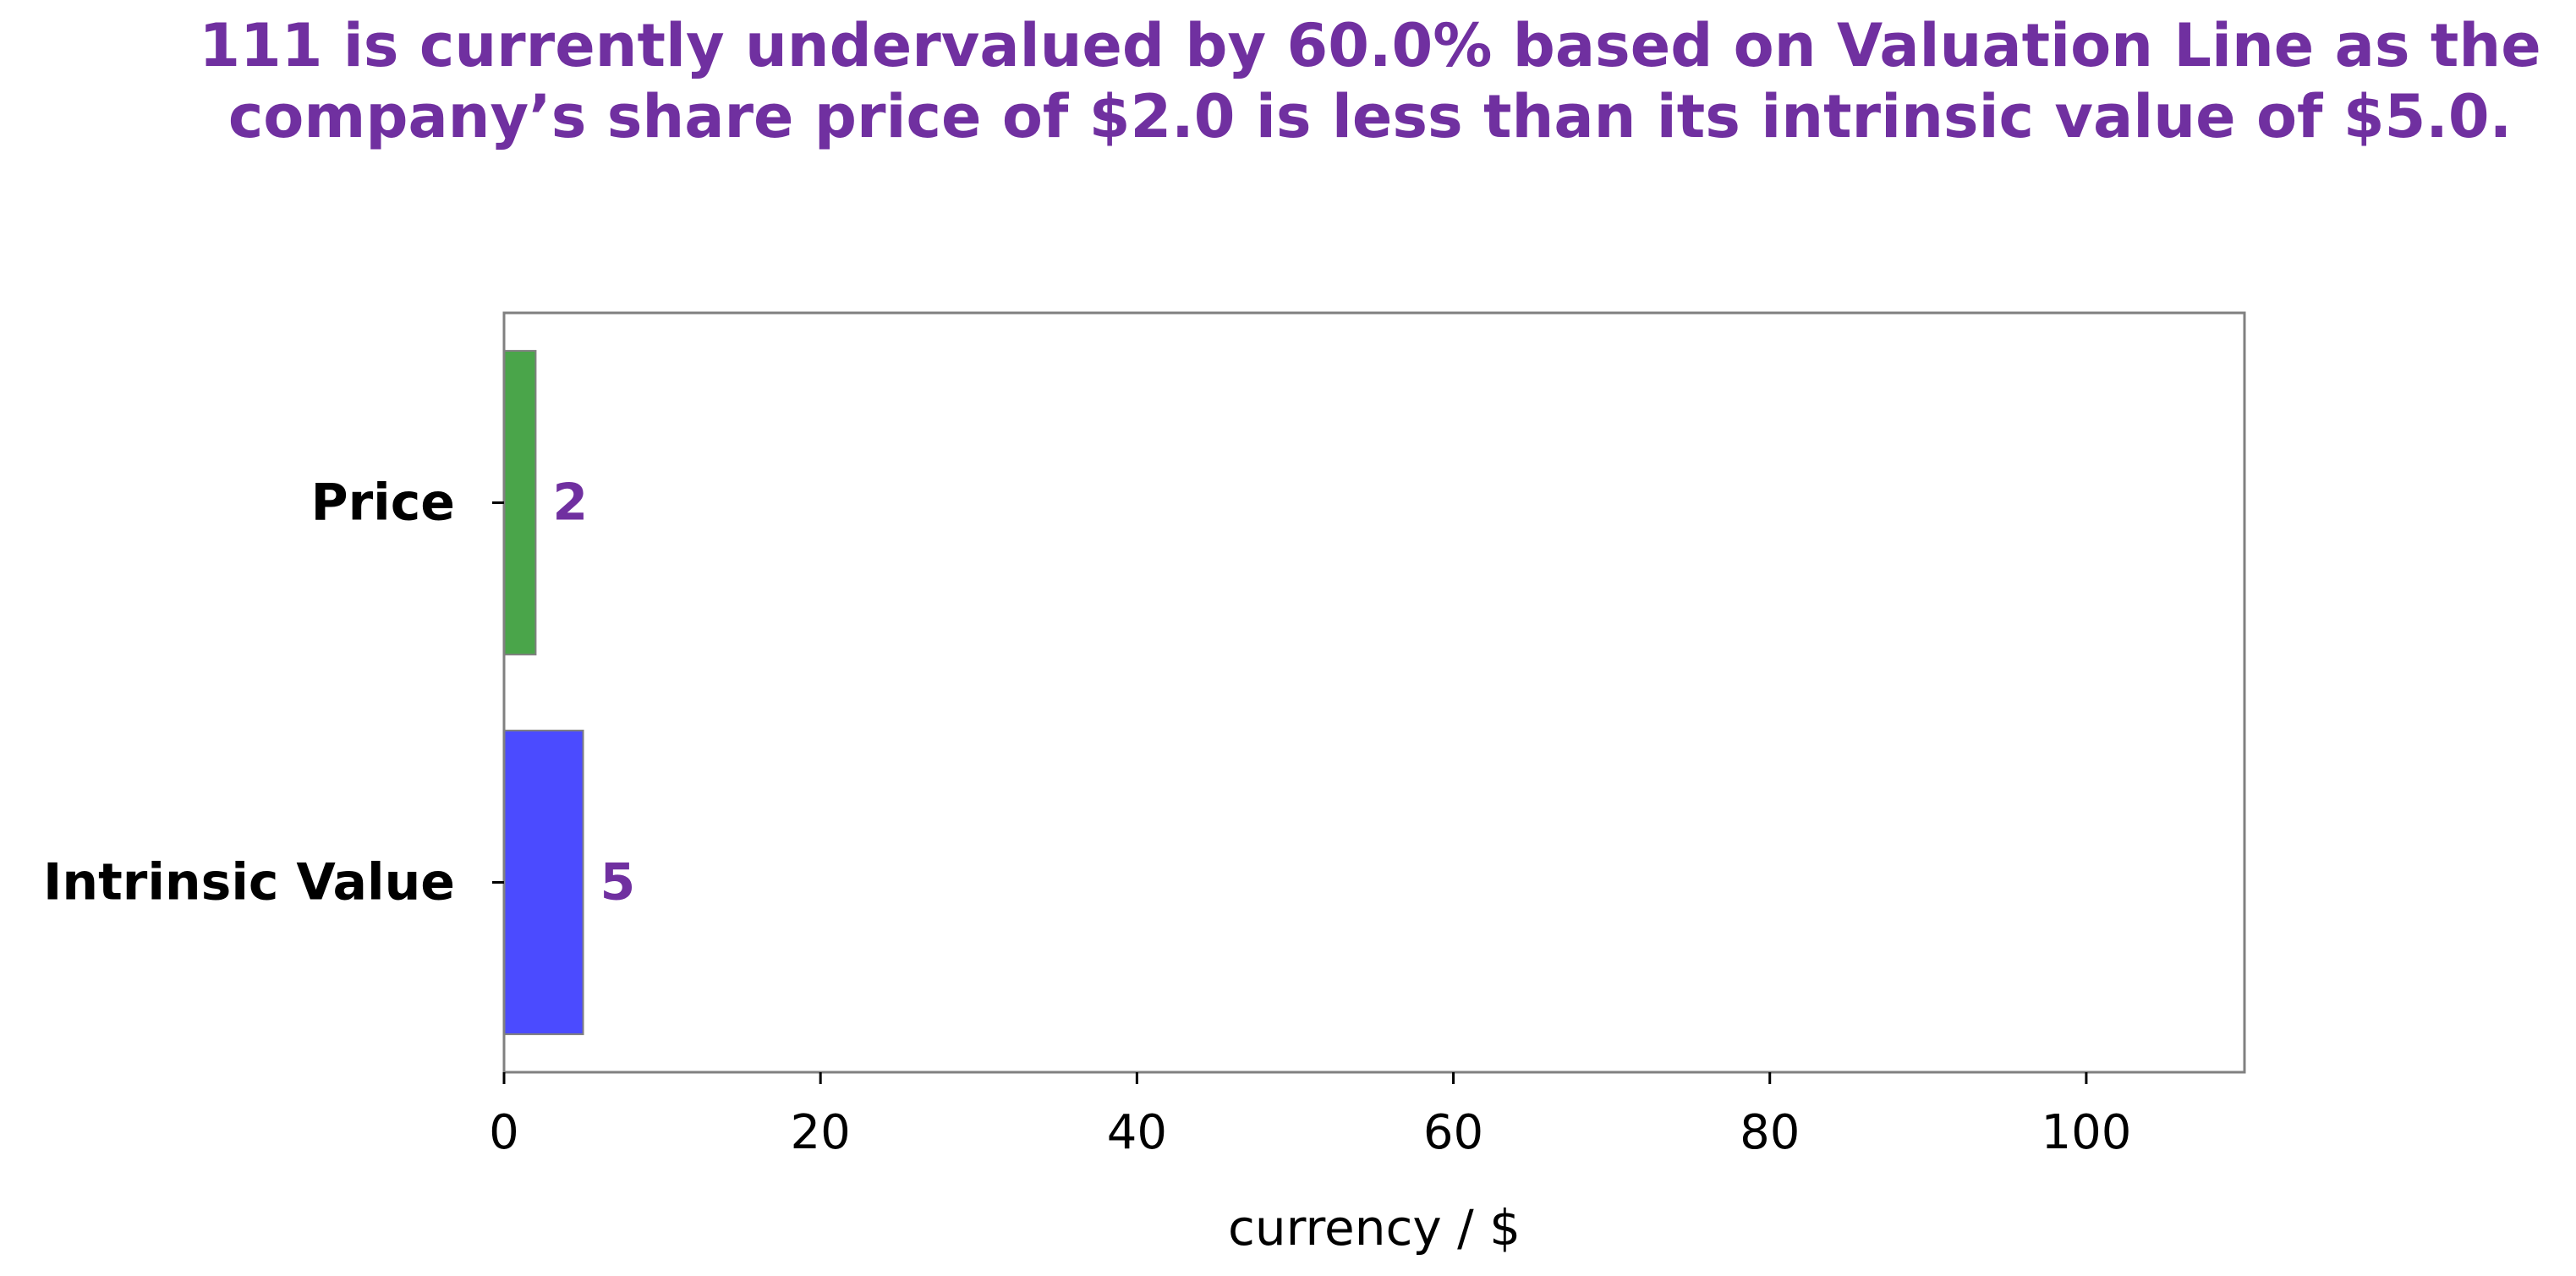 The height and width of the screenshot is (1276, 2576). What do you see at coordinates (593, 693) in the screenshot?
I see `data-labels: 25` at bounding box center [593, 693].